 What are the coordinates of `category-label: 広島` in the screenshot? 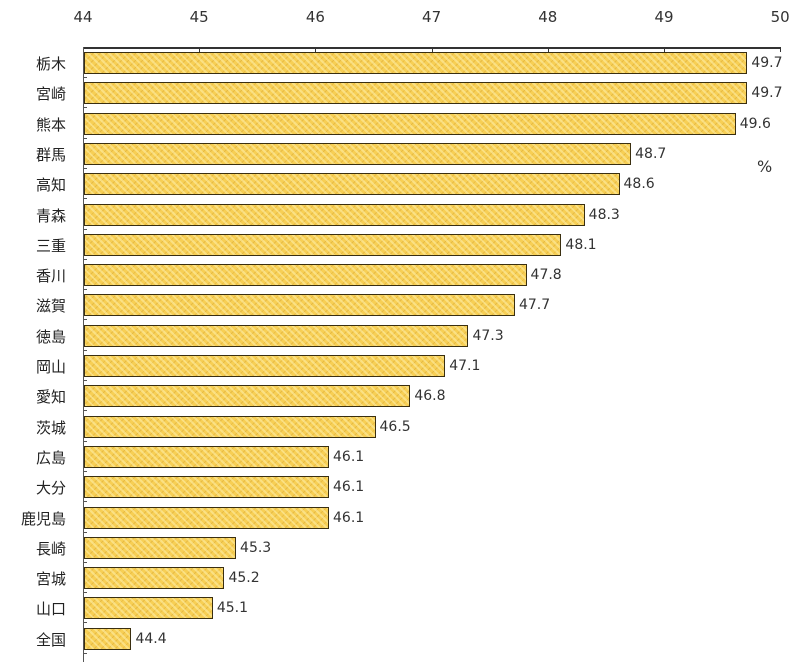 It's located at (50, 457).